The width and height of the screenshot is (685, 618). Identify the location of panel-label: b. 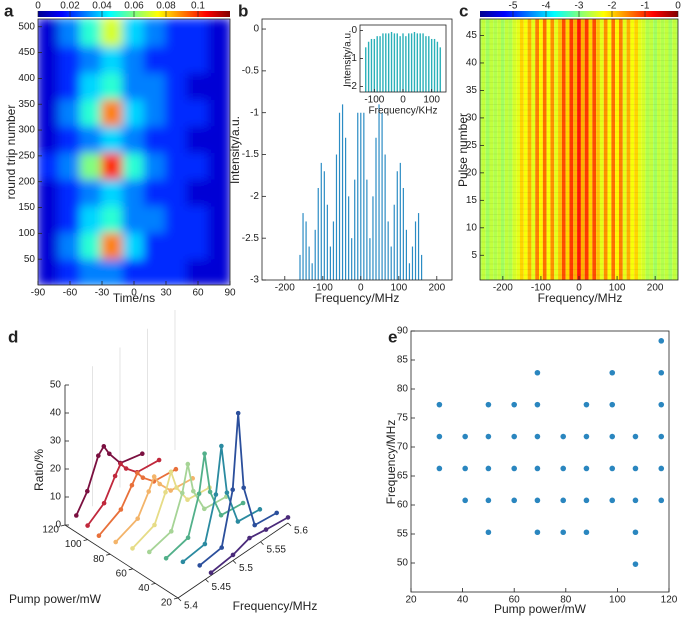
(243, 10).